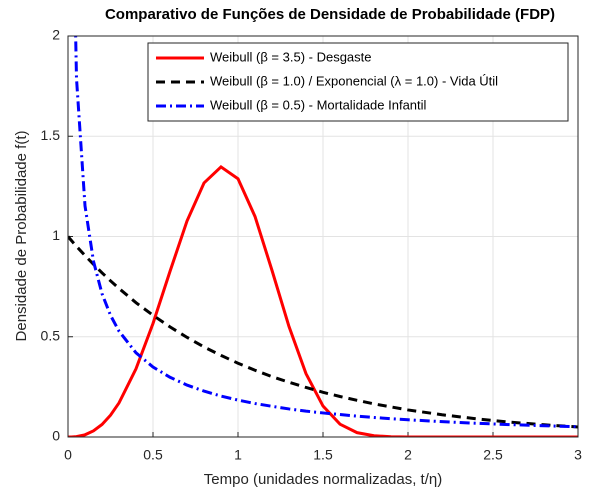 The image size is (609, 491). I want to click on x-tick-label: 1, so click(238, 455).